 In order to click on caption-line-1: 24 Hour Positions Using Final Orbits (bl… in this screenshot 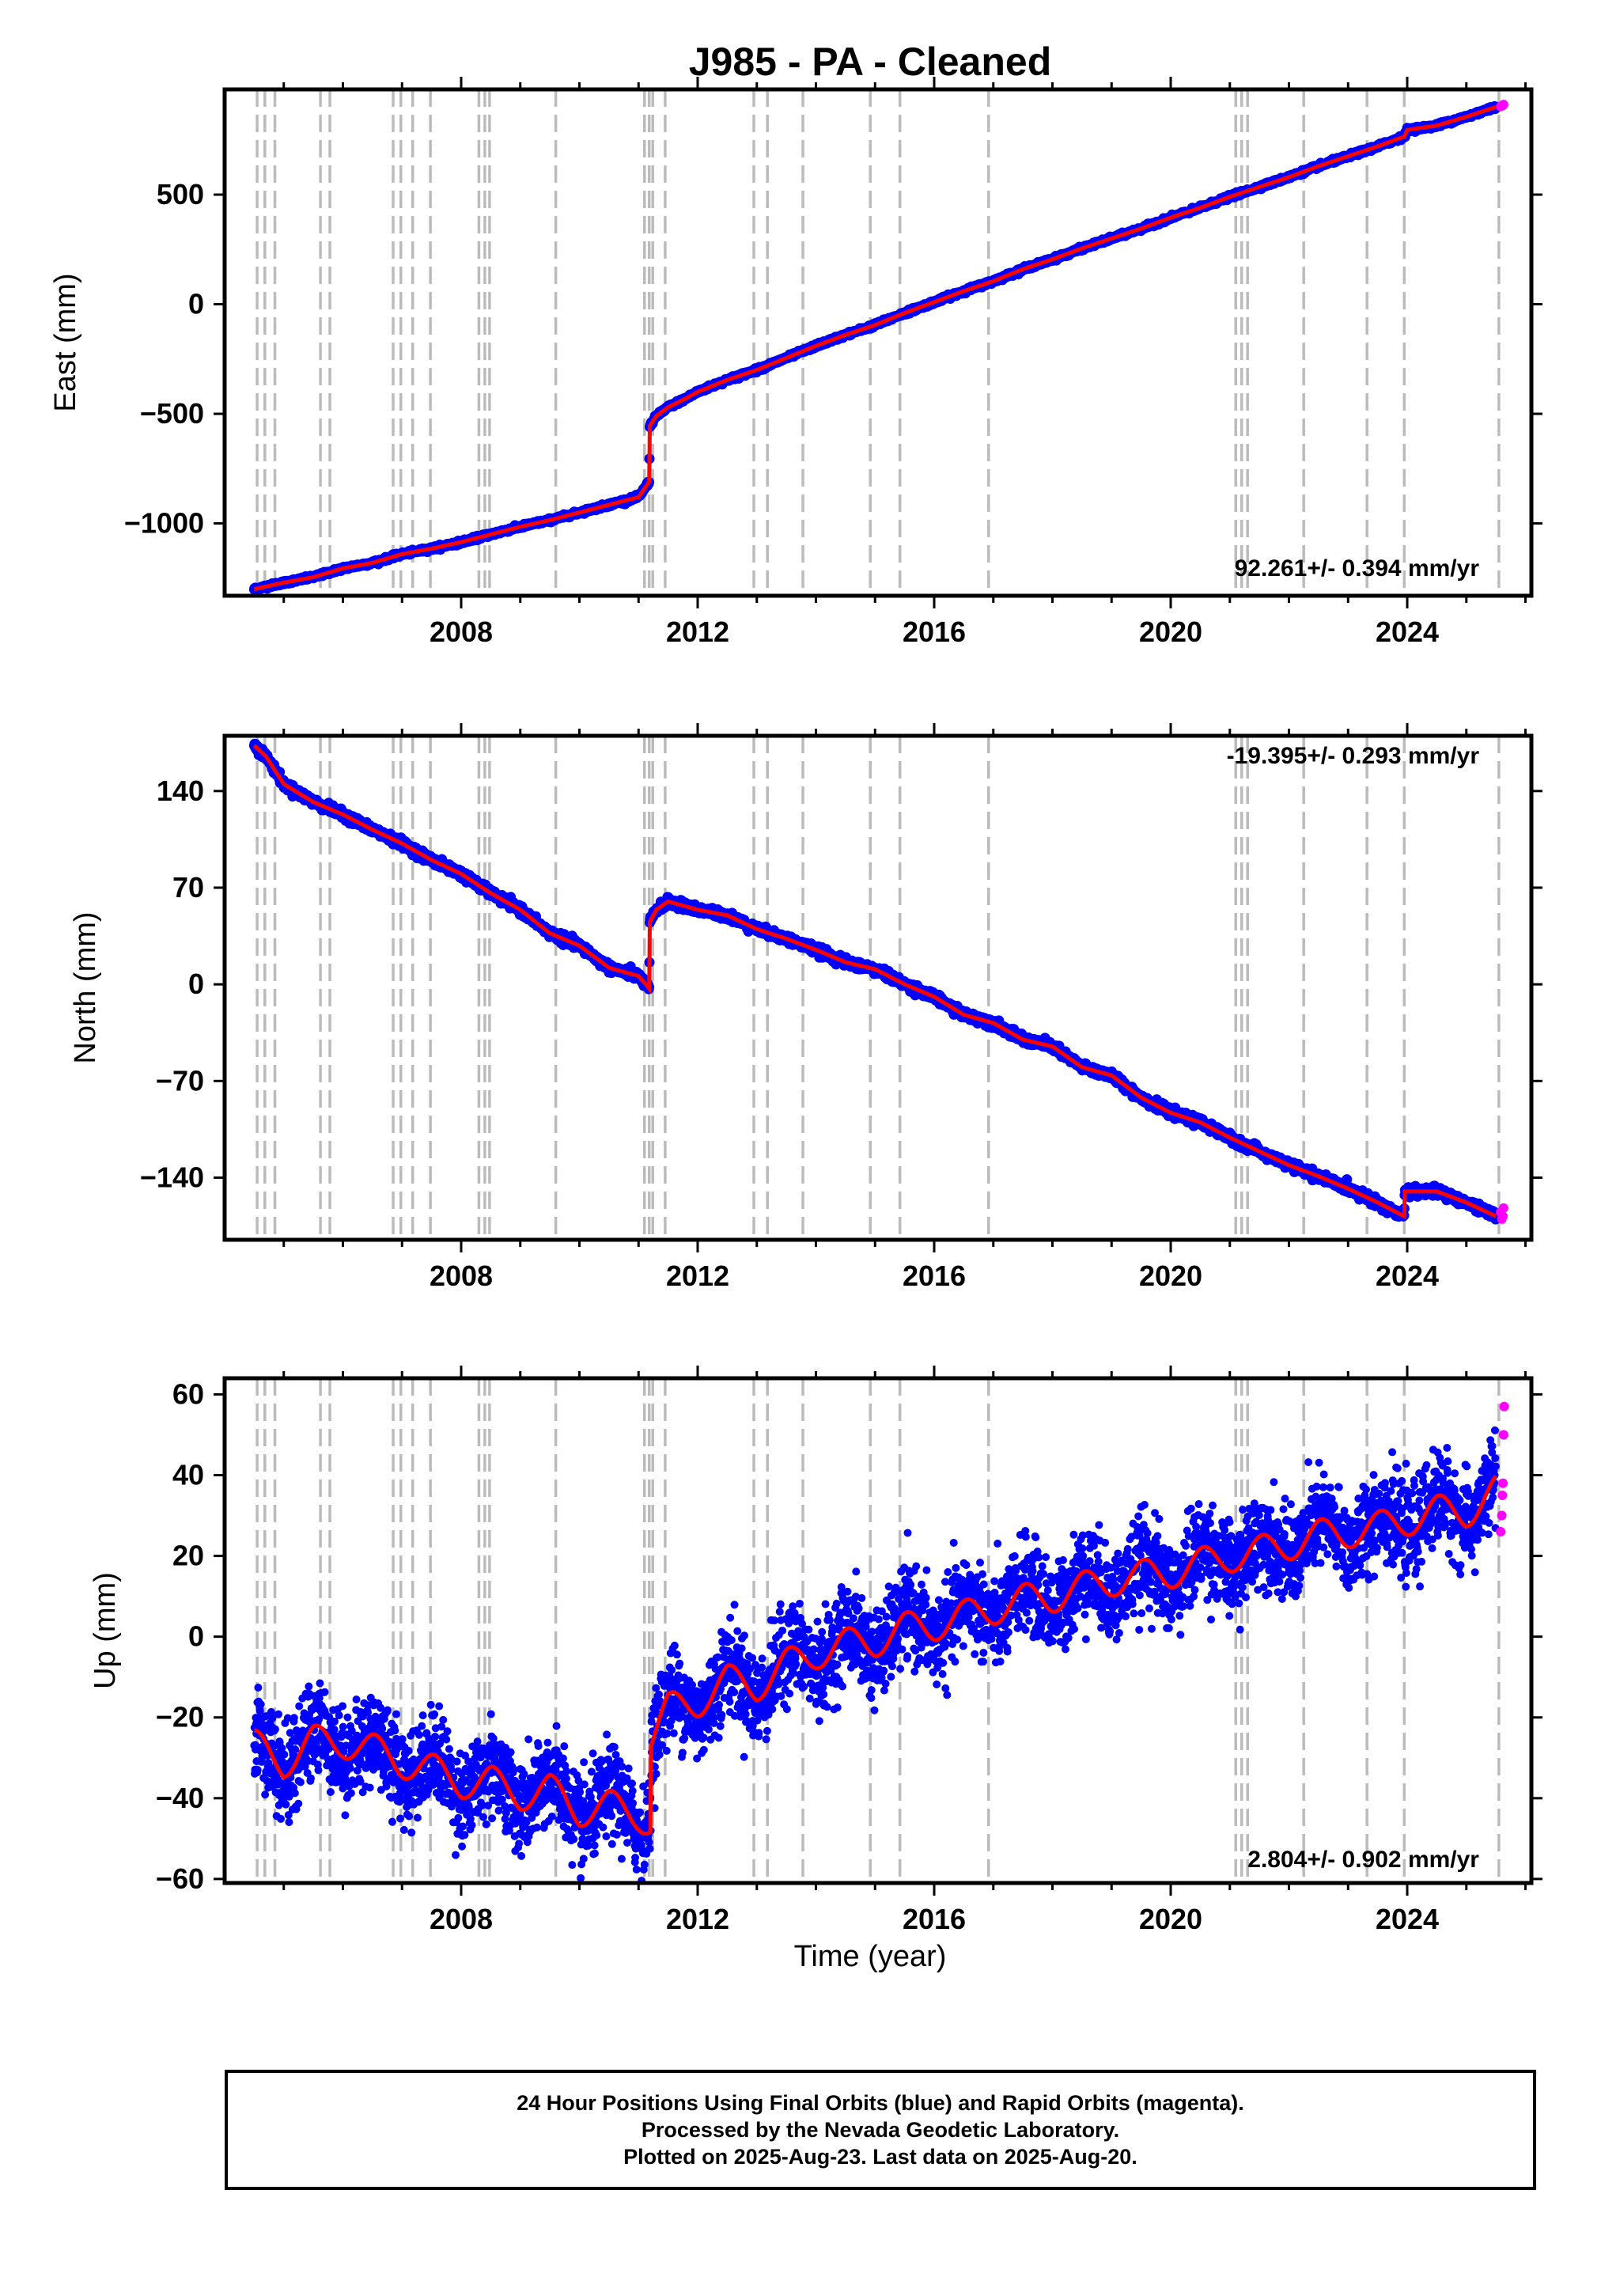, I will do `click(881, 2103)`.